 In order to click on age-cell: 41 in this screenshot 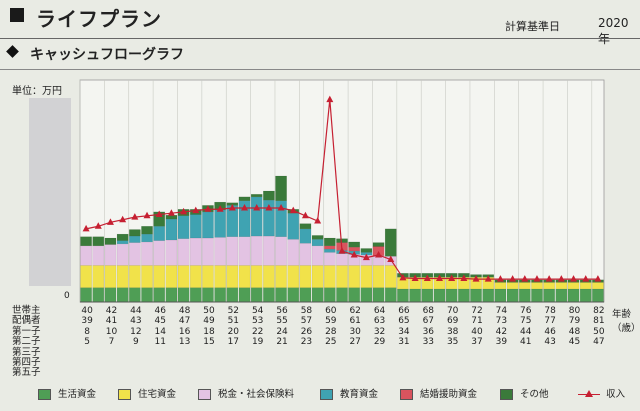, I will do `click(526, 342)`.